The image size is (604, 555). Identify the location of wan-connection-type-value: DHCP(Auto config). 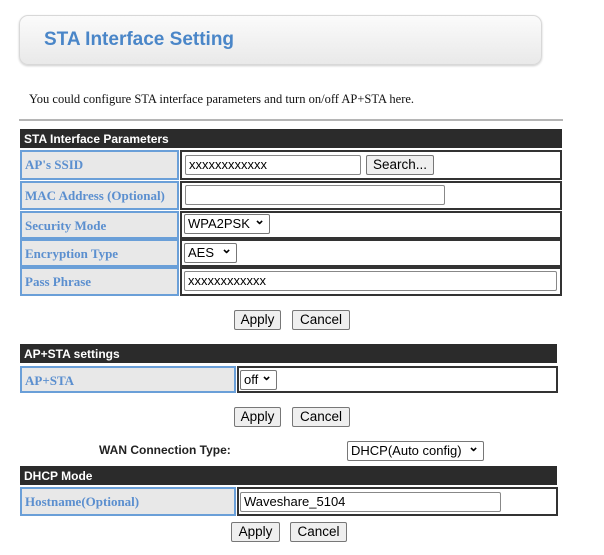
(406, 450).